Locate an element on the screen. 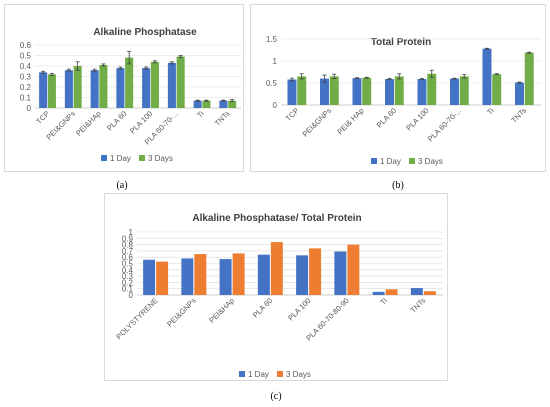  caption-c: (c) is located at coordinates (276, 396).